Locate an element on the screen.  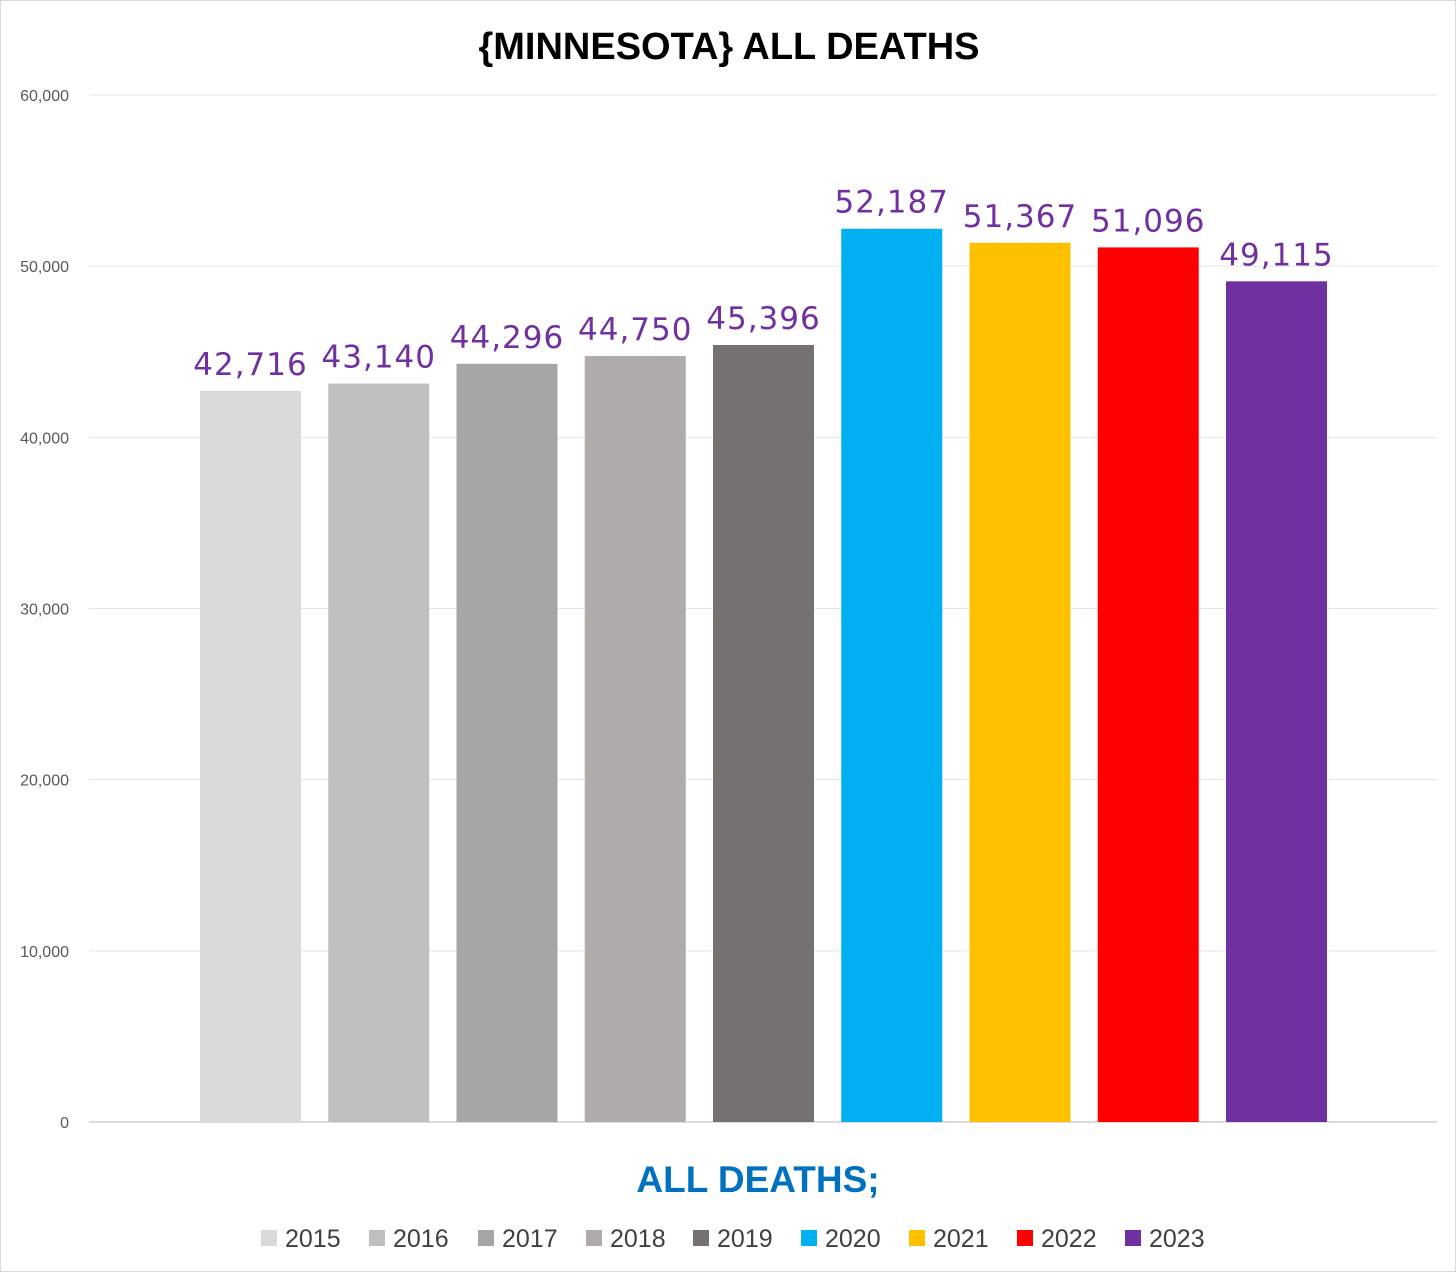
data-label-2016: 43,140 is located at coordinates (379, 358).